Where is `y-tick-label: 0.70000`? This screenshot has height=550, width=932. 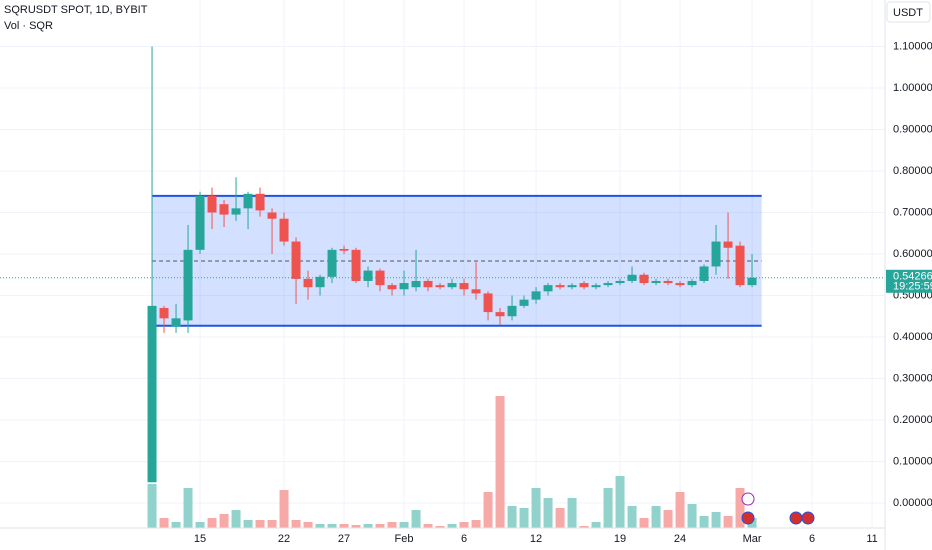 y-tick-label: 0.70000 is located at coordinates (912, 212).